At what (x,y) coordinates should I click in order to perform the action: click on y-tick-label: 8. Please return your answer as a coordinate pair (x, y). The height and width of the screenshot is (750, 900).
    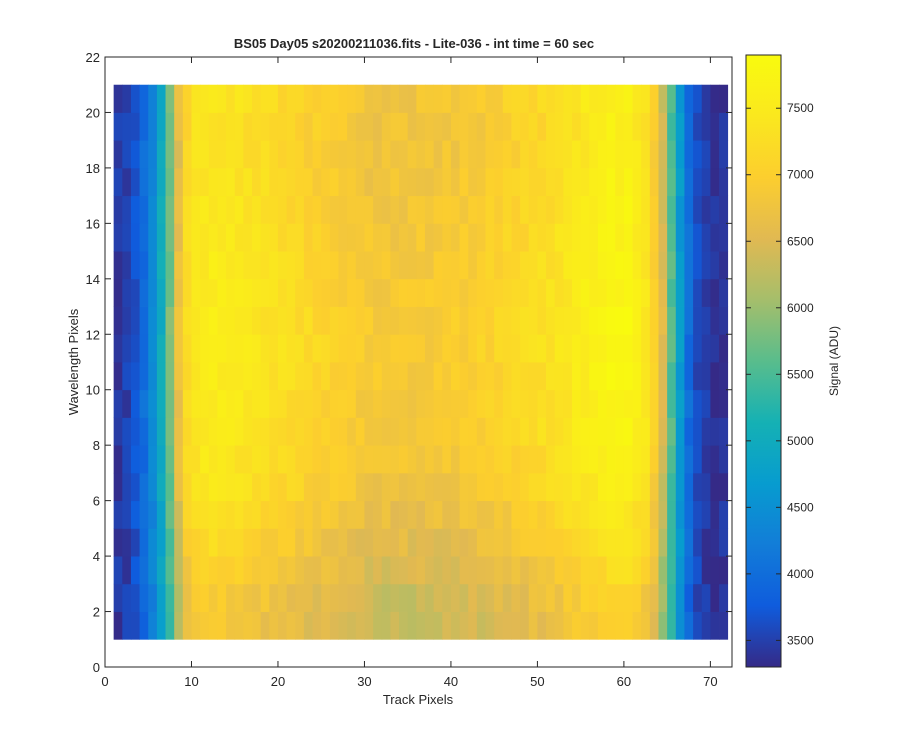
    Looking at the image, I should click on (96, 445).